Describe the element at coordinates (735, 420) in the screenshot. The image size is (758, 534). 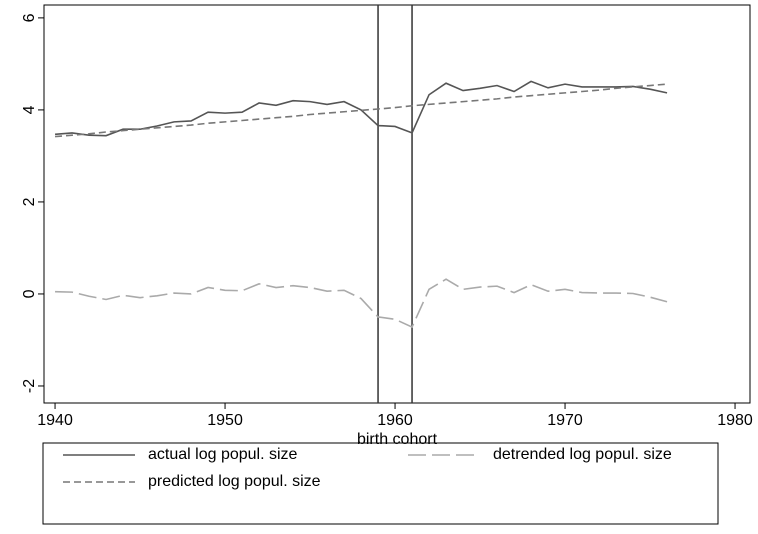
I see `x-tick-label: 1980` at that location.